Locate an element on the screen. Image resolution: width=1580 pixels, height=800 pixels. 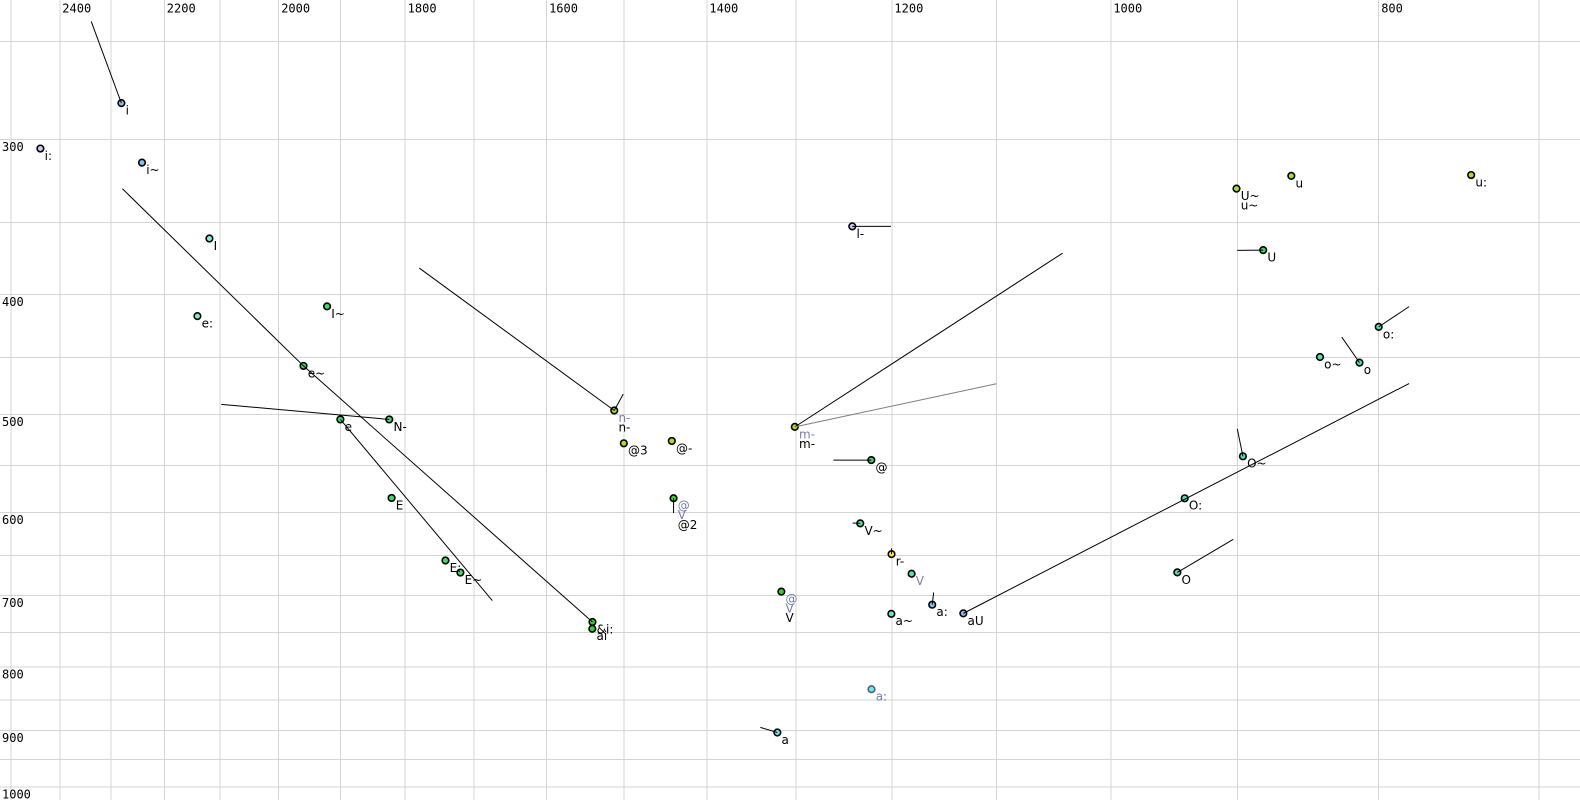
point-V-gray is located at coordinates (911, 573).